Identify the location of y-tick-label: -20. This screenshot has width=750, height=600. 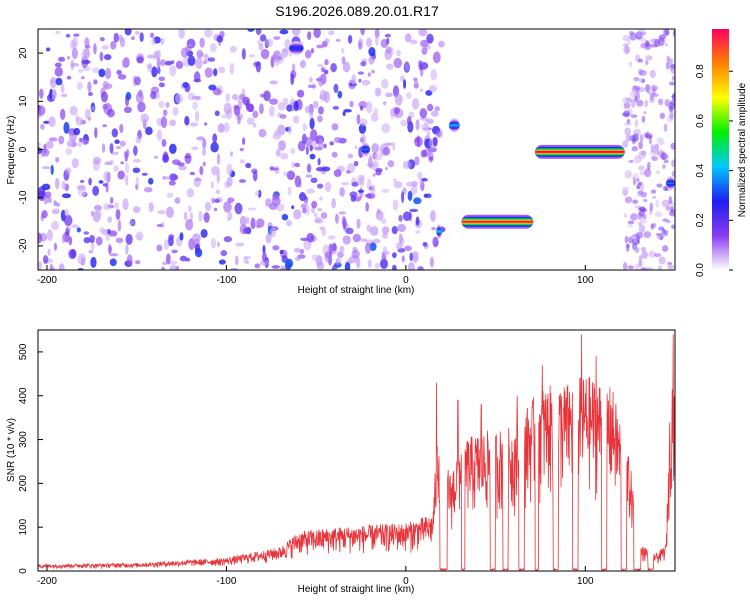
(23, 245).